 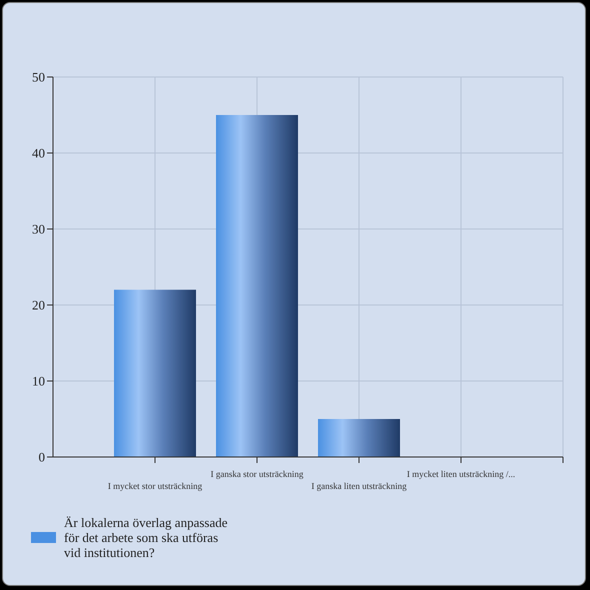 I want to click on y-tick-label: 0, so click(x=41, y=457).